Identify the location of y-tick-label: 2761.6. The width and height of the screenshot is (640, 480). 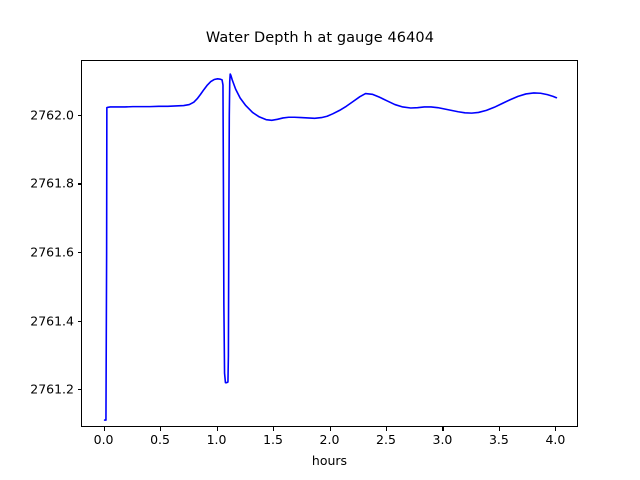
(52, 252).